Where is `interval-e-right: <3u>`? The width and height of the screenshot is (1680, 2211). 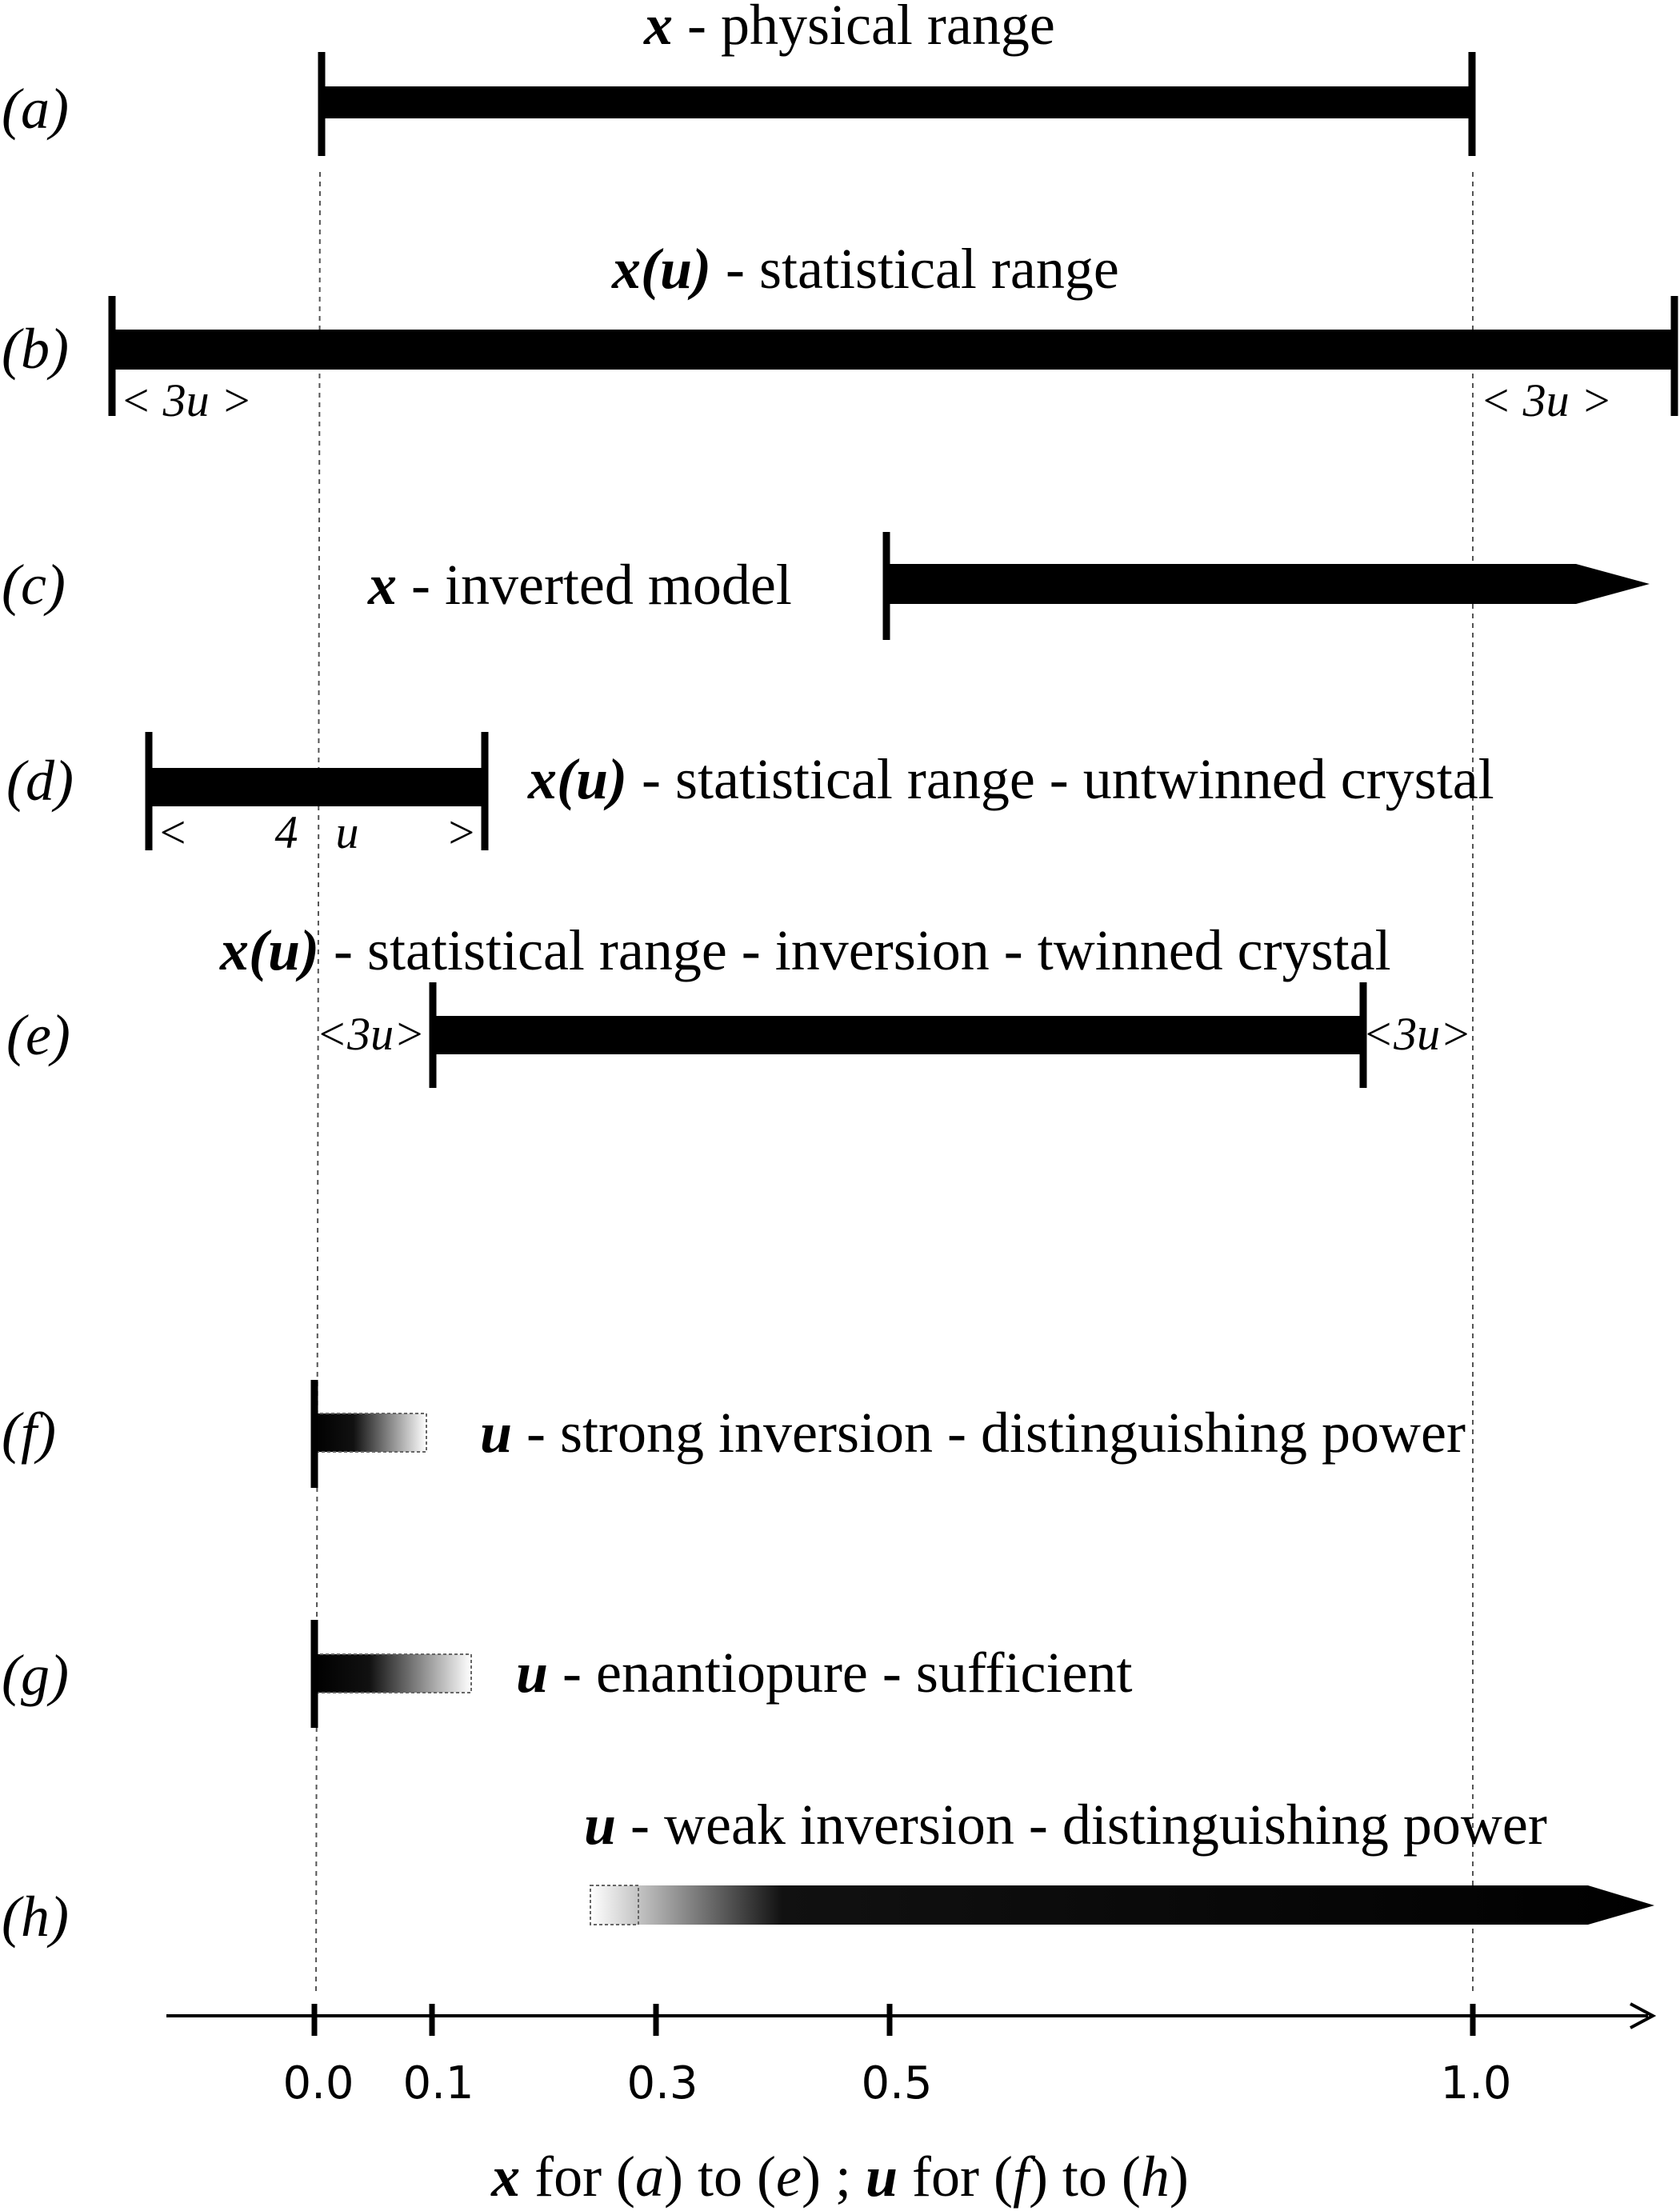 interval-e-right: <3u> is located at coordinates (1416, 1034).